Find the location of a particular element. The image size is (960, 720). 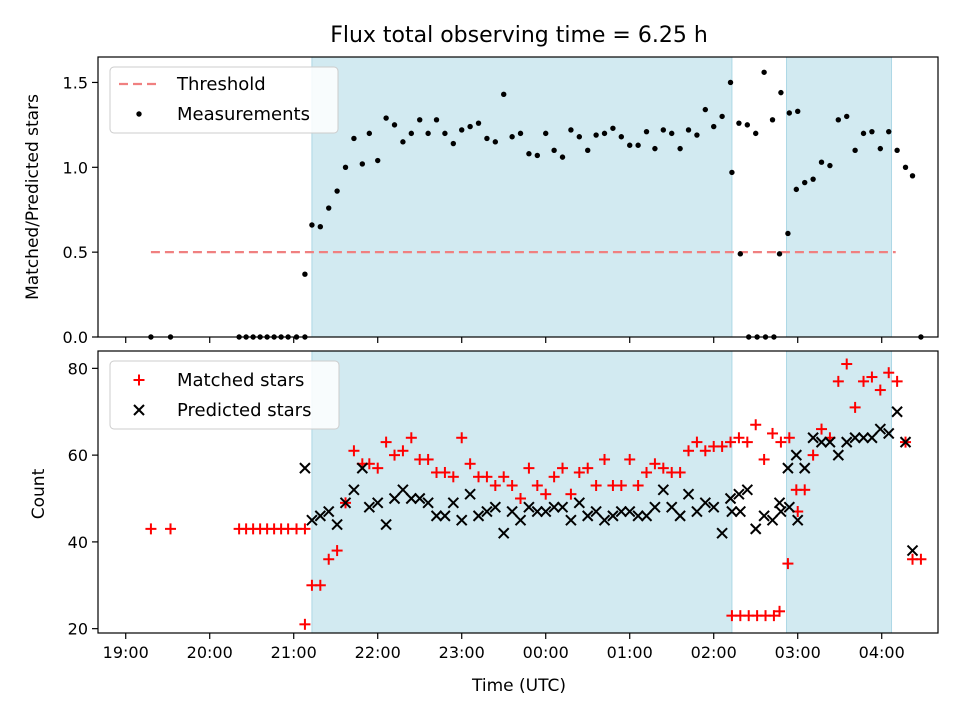

legend-measurement-label: Measurements is located at coordinates (243, 114).